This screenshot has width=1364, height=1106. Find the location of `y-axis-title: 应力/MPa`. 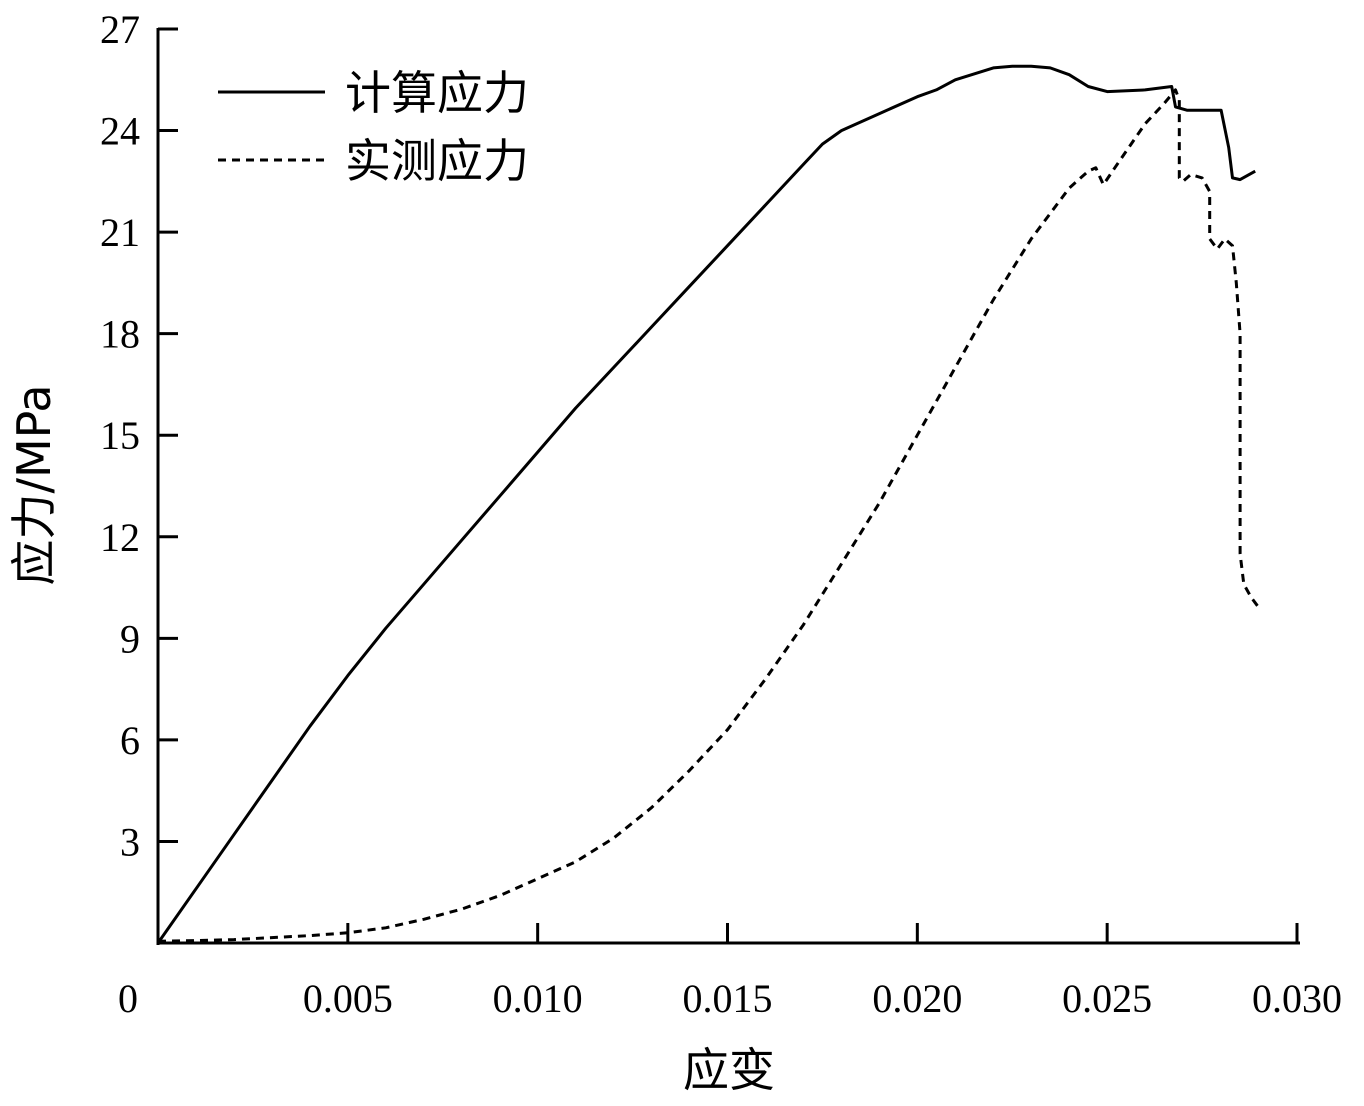

y-axis-title: 应力/MPa is located at coordinates (34, 484).